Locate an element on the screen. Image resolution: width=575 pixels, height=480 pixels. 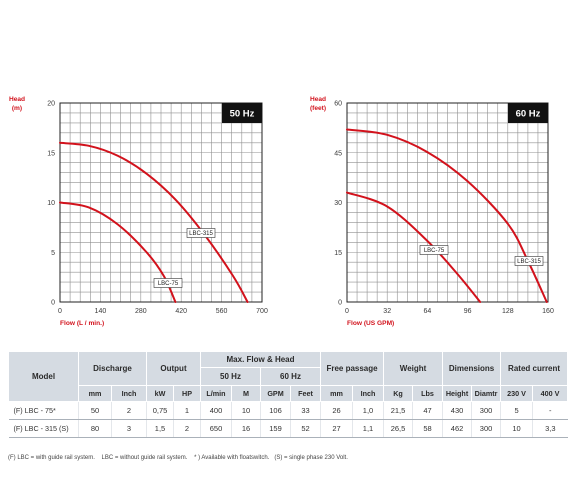
cell-flow-60hz: 159 is located at coordinates (275, 428).